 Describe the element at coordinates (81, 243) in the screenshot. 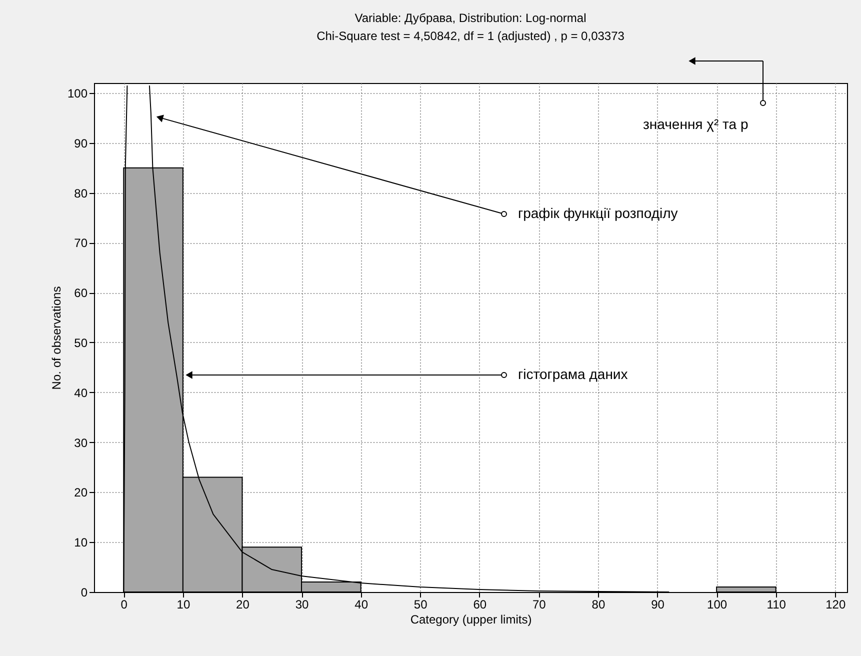

I see `y-tick-label: 70` at that location.